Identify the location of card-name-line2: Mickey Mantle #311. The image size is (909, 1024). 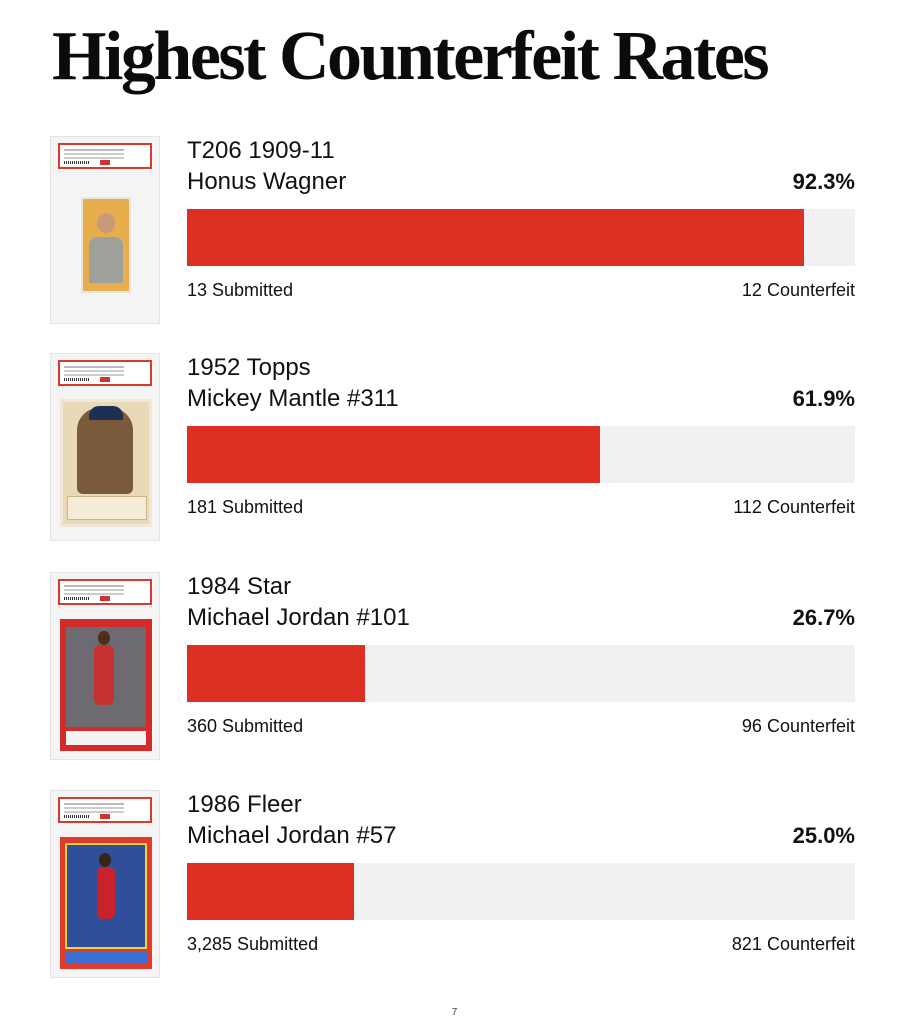
(293, 398).